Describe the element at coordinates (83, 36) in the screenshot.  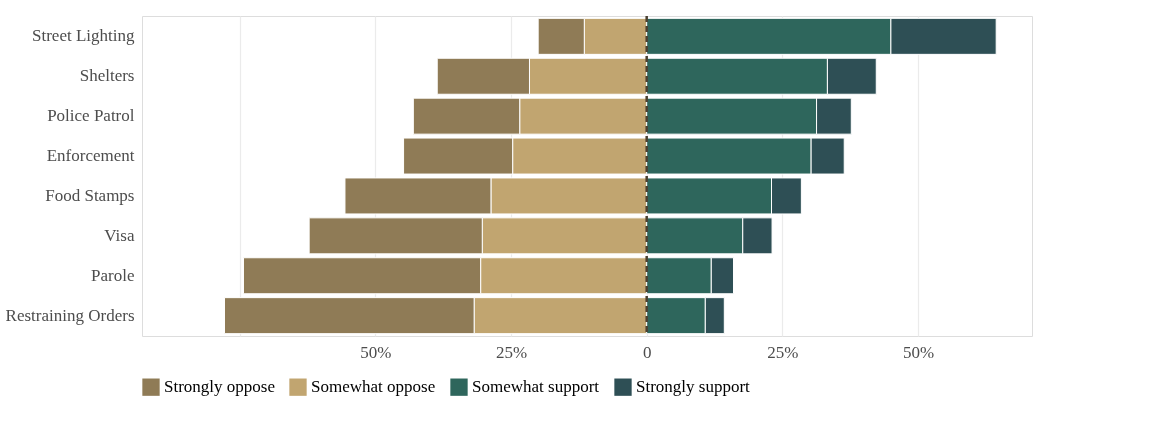
I see `y-tick-label: Street Lighting` at that location.